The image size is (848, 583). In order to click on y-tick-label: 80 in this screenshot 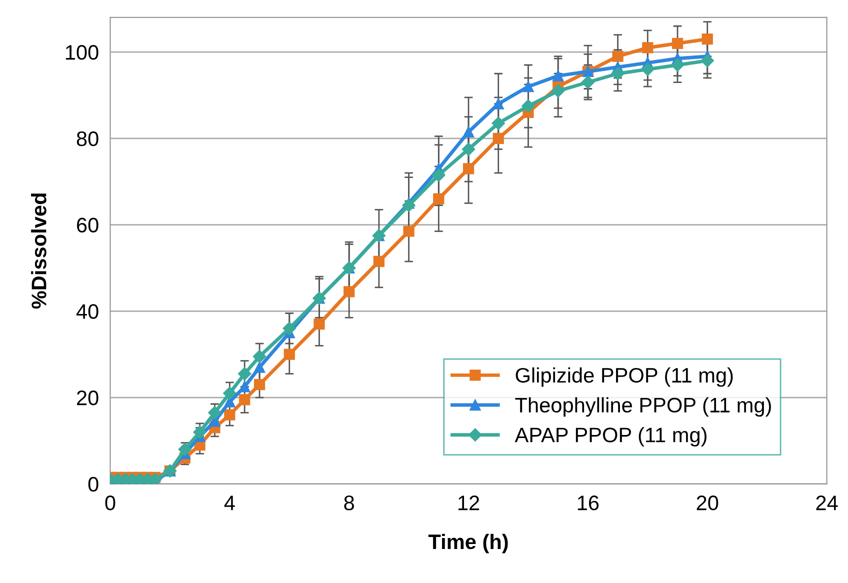, I will do `click(87, 138)`.